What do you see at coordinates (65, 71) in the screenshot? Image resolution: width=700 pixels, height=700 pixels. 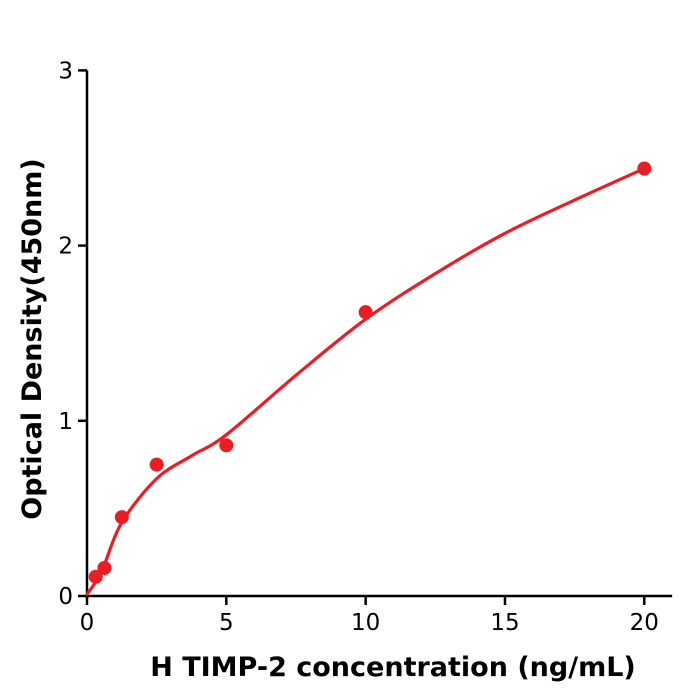 I see `y-tick-label: 3` at bounding box center [65, 71].